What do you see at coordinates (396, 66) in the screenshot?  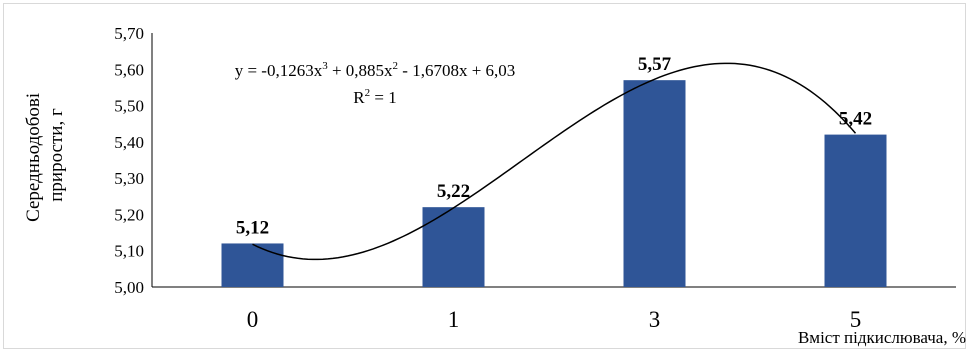 I see `equation-sup-2: 2` at bounding box center [396, 66].